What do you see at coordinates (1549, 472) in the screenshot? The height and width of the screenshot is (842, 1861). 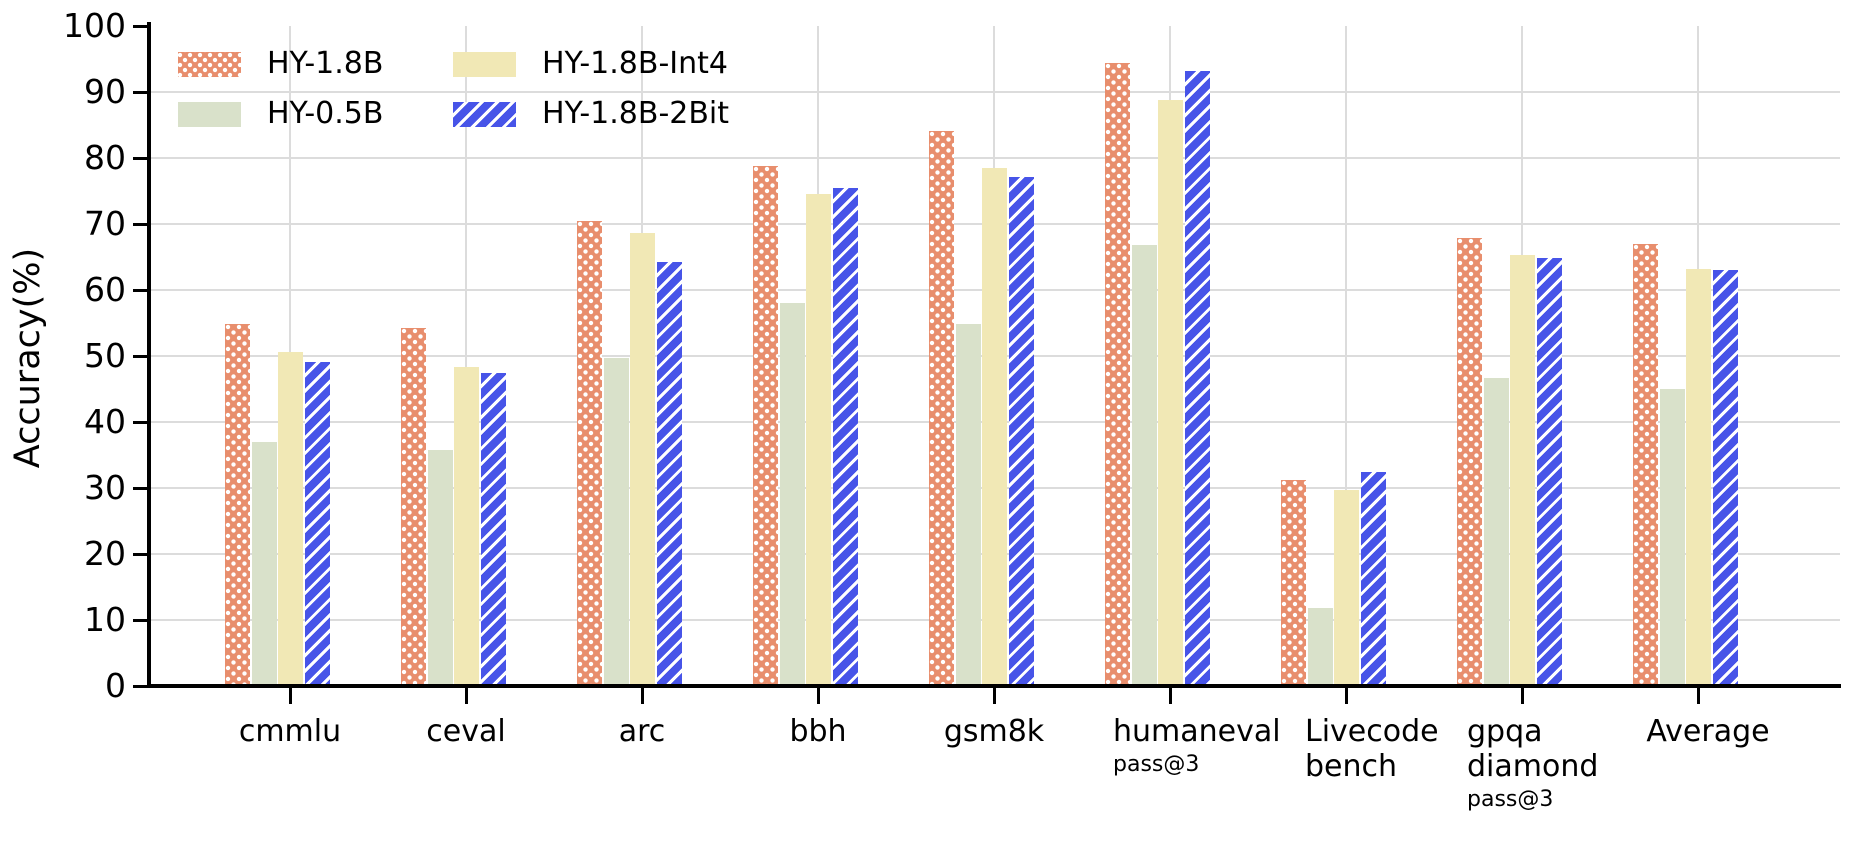 I see `bar-HY-1.8B-2Bit-gpqa-diamond` at bounding box center [1549, 472].